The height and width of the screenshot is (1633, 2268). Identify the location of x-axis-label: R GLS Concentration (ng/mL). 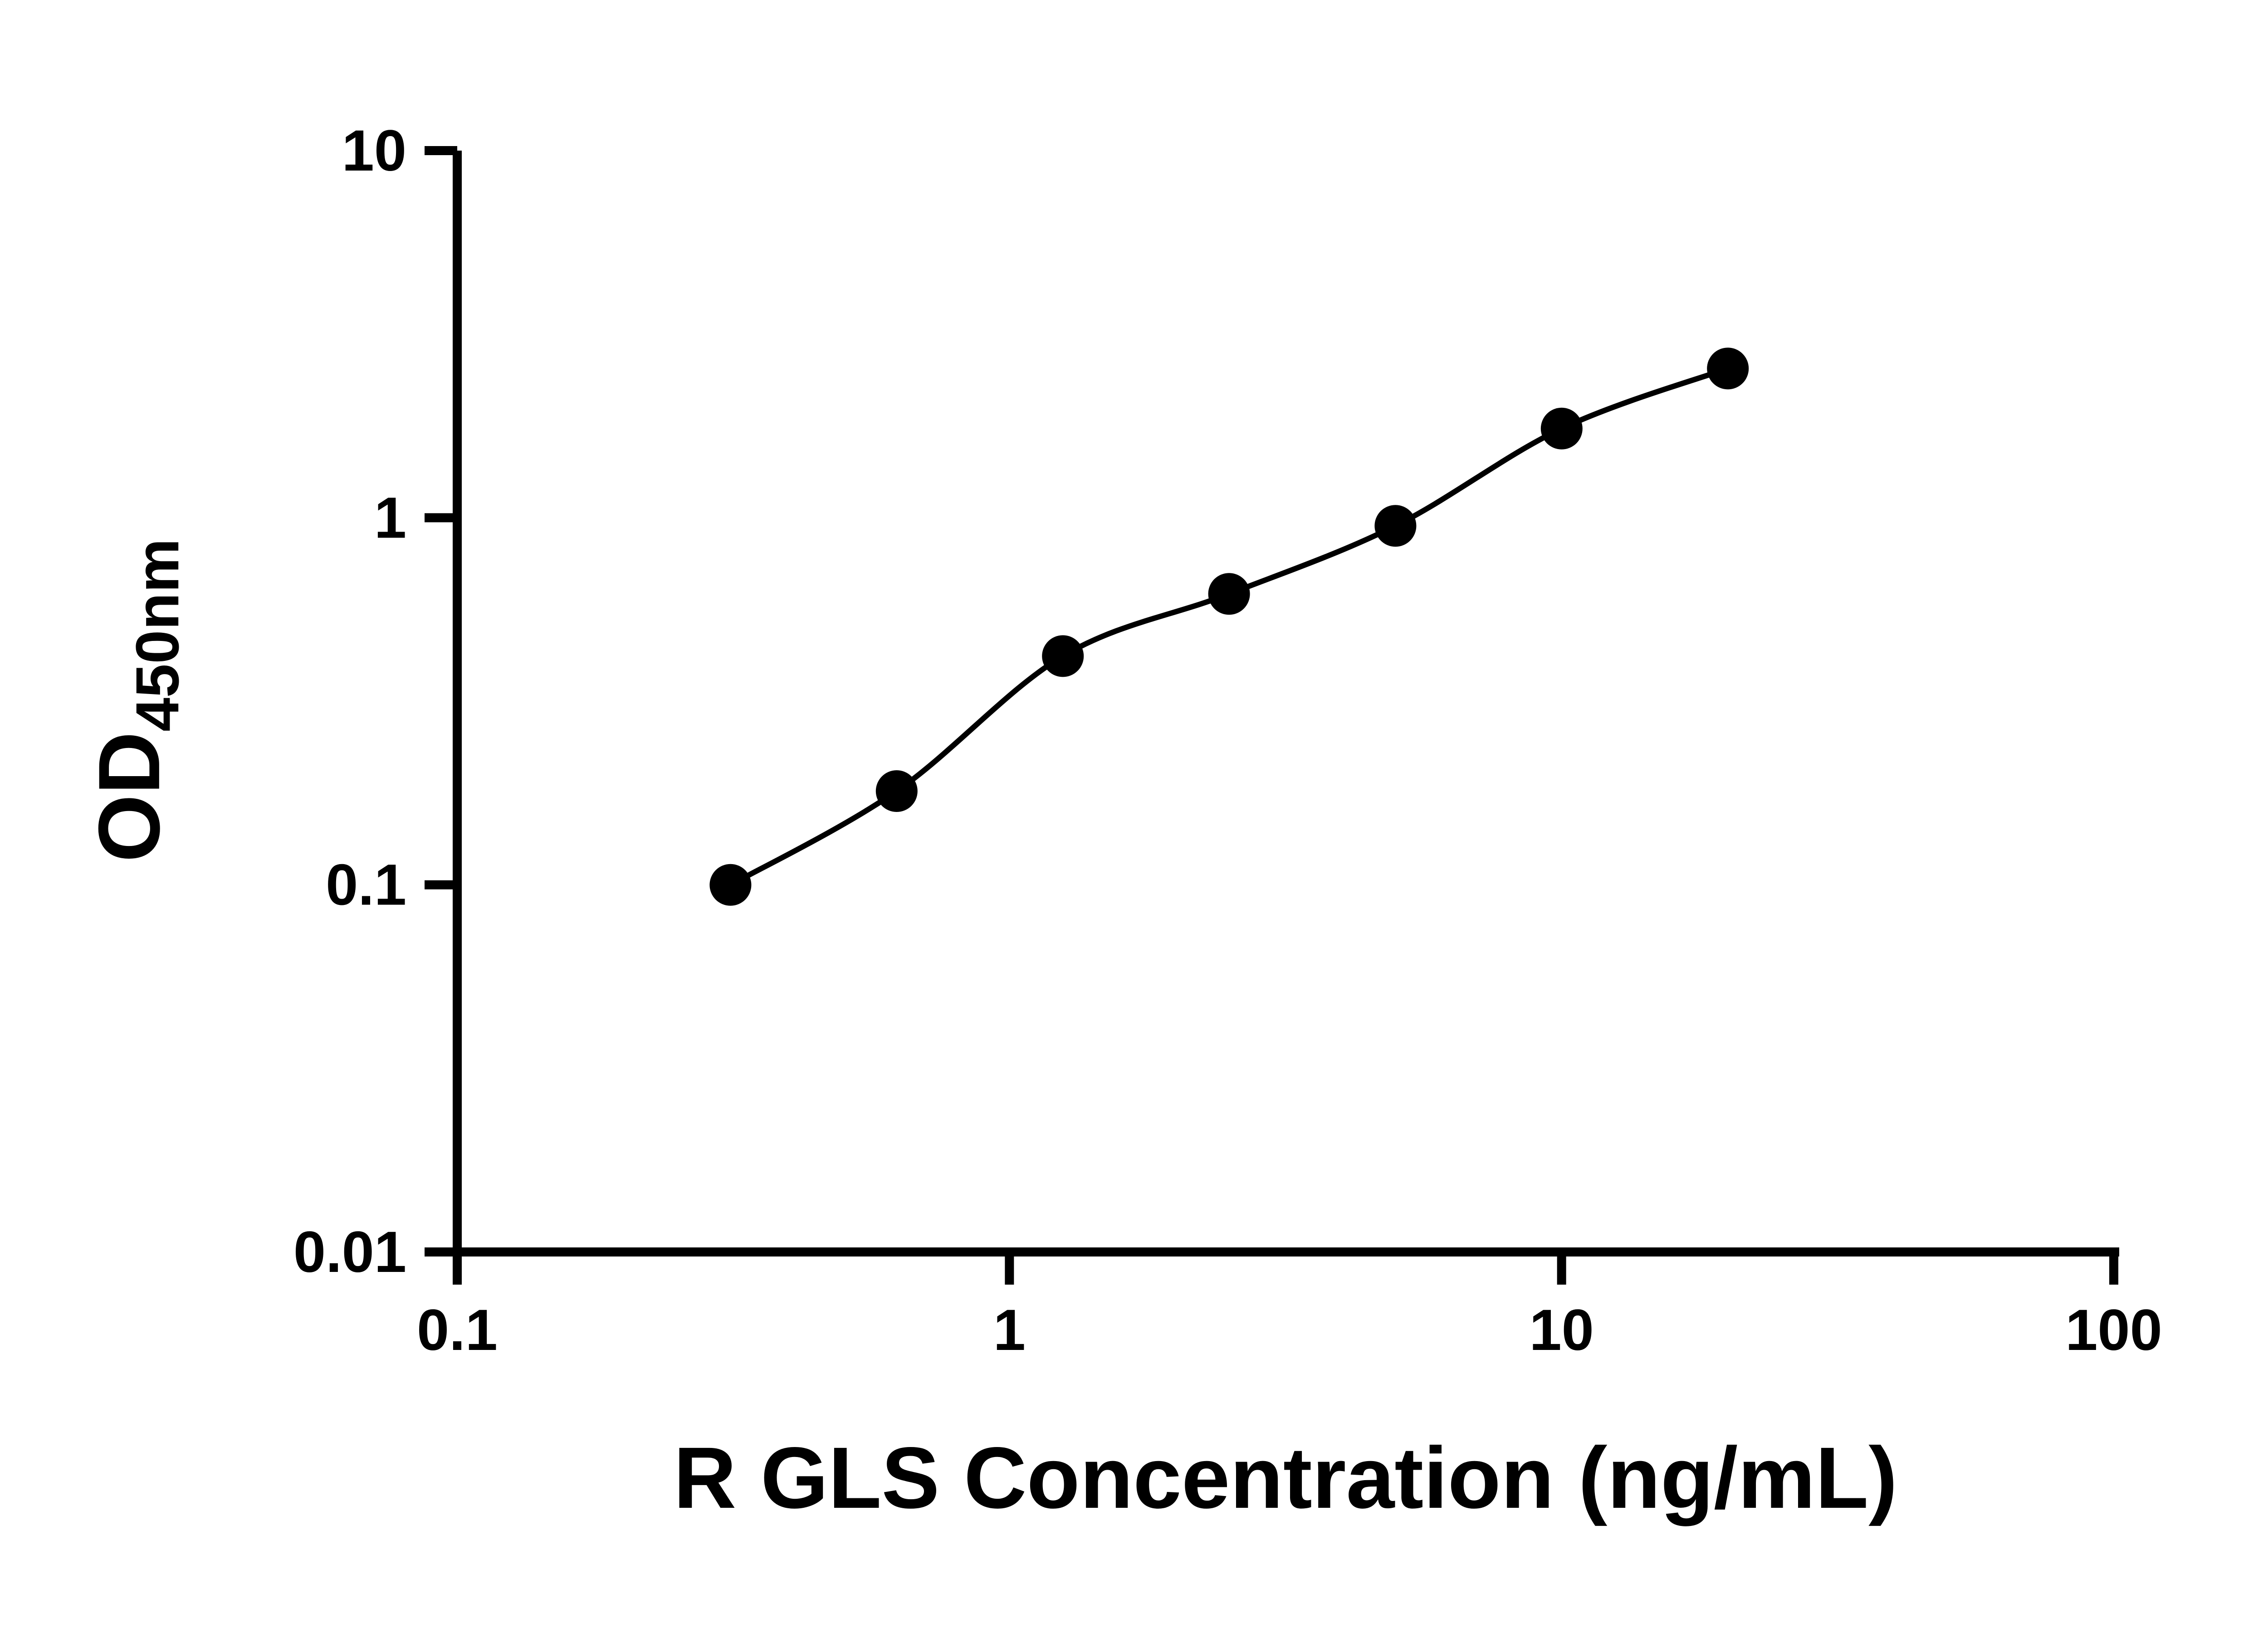
(1285, 1480).